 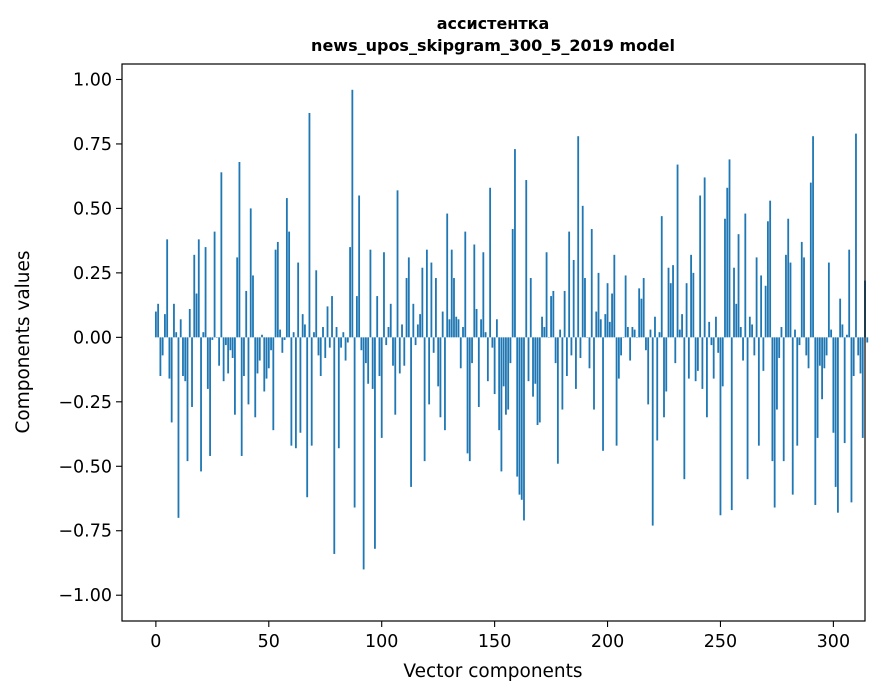 What do you see at coordinates (720, 642) in the screenshot?
I see `x-tick-label: 250` at bounding box center [720, 642].